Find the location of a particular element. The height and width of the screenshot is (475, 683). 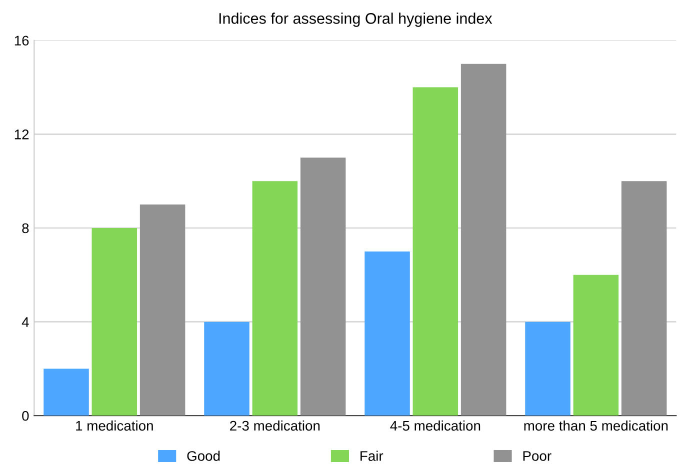

x-tick-label: more than 5 medication is located at coordinates (596, 425).